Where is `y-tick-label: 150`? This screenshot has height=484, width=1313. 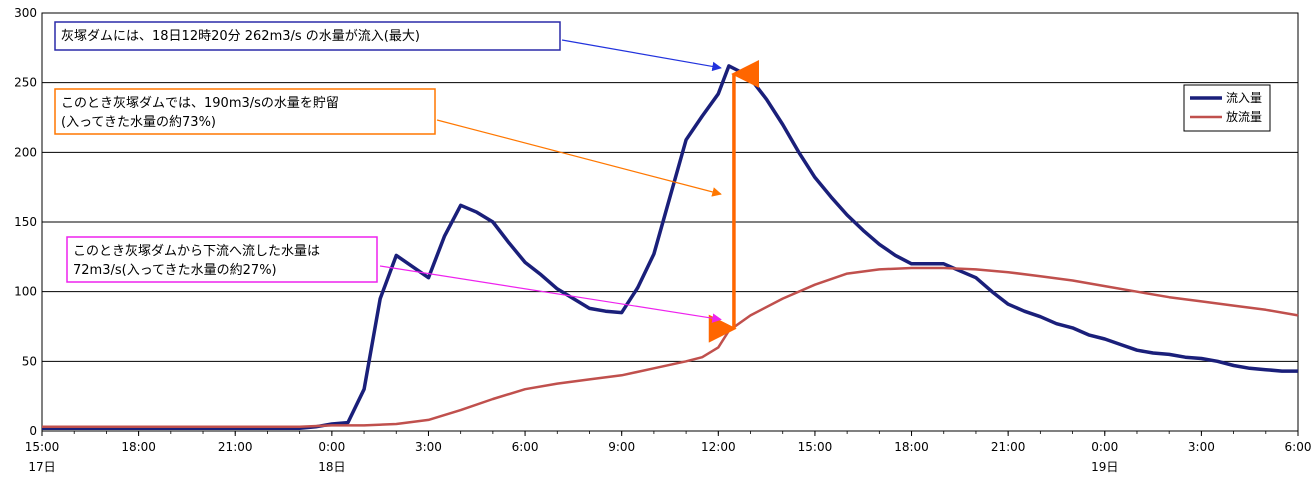
y-tick-label: 150 is located at coordinates (25, 222).